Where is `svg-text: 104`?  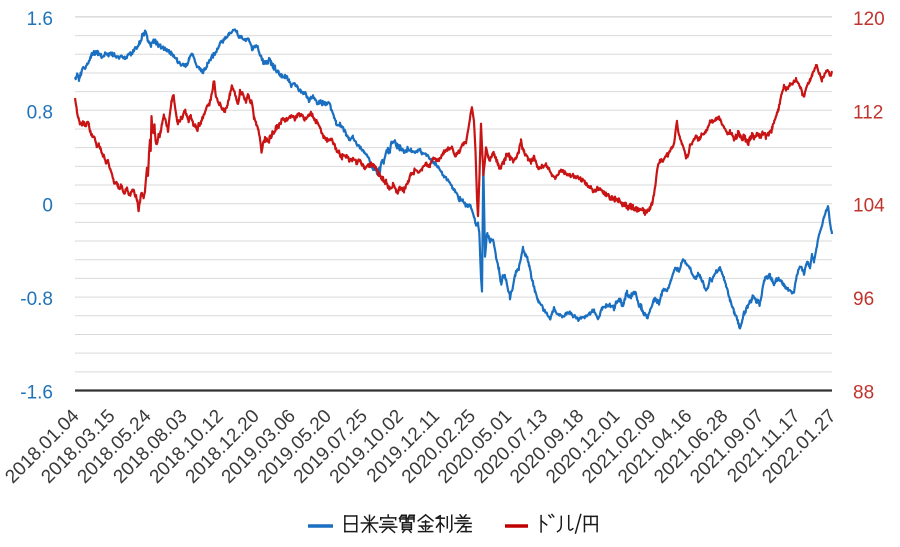 svg-text: 104 is located at coordinates (869, 206).